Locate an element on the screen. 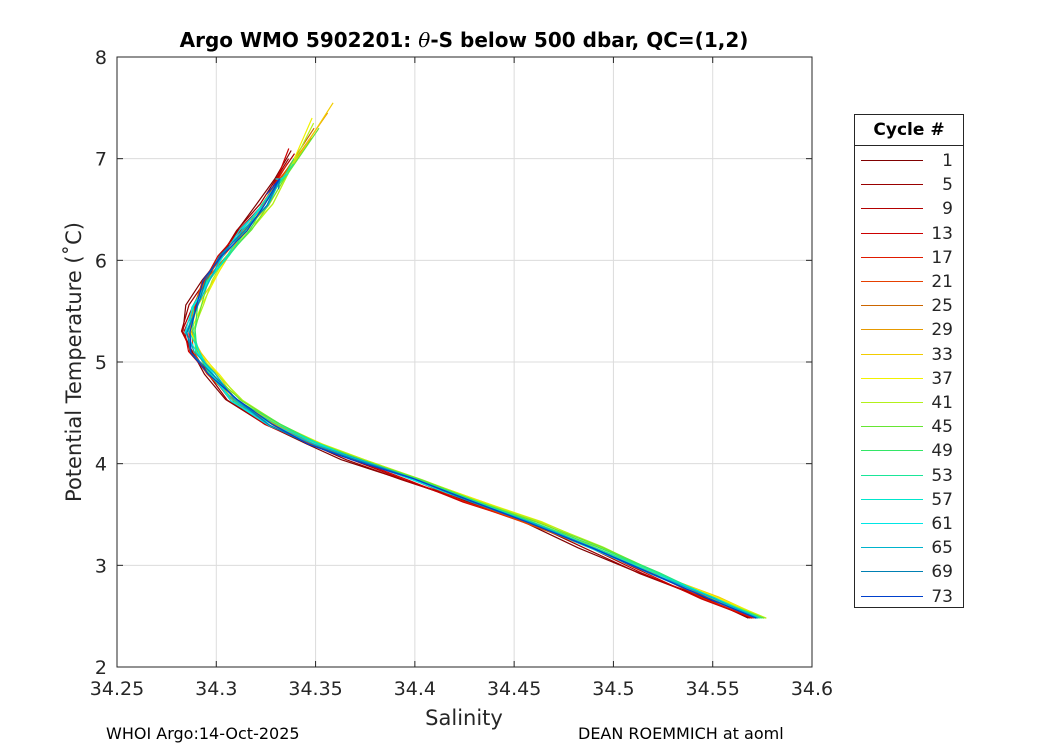 Image resolution: width=1050 pixels, height=750 pixels. legend-entry: 57 is located at coordinates (909, 500).